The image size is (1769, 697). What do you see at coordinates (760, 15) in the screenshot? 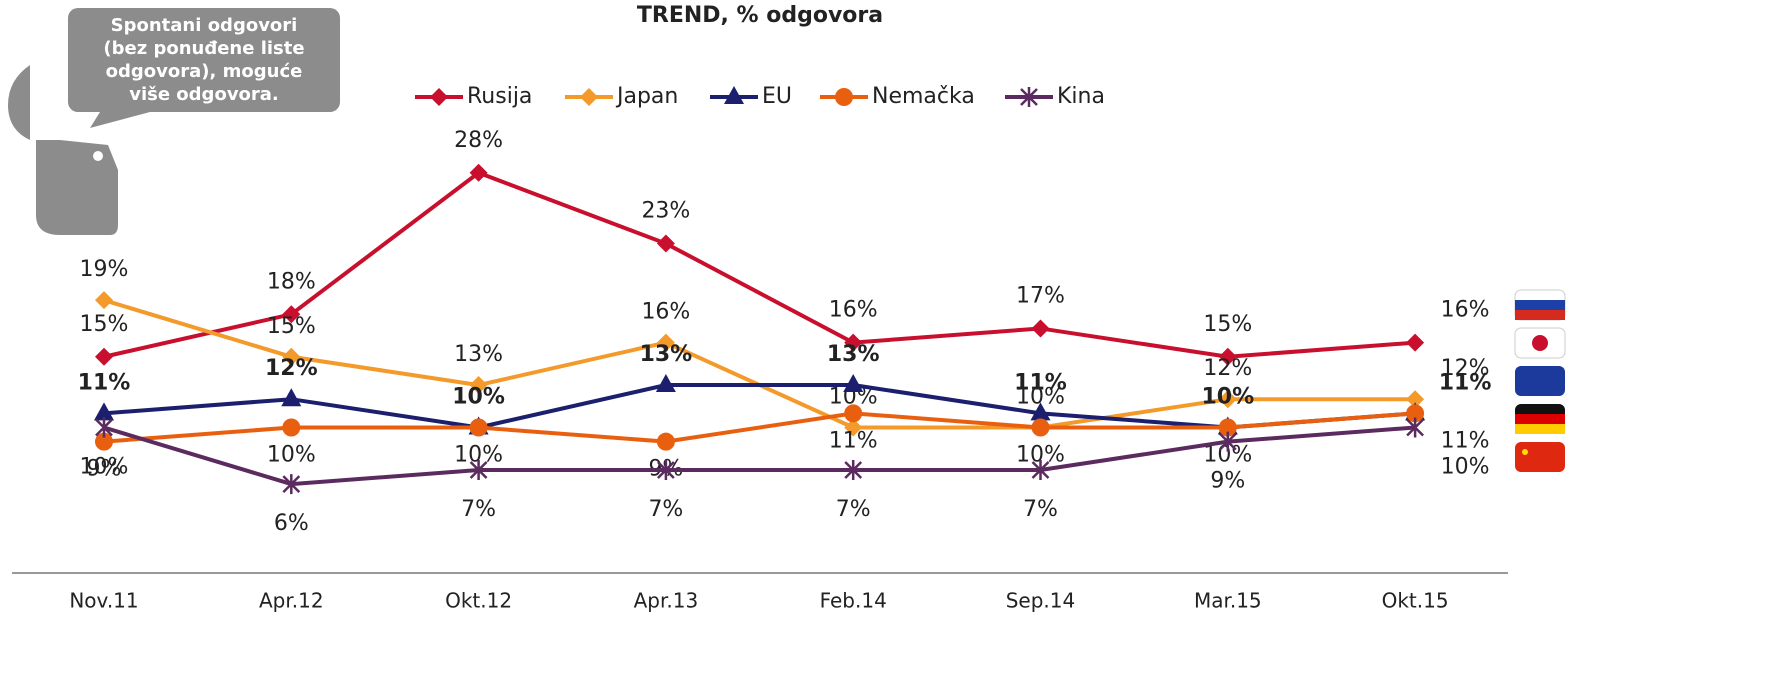
I see `chart-title: TREND, % odgovora` at bounding box center [760, 15].